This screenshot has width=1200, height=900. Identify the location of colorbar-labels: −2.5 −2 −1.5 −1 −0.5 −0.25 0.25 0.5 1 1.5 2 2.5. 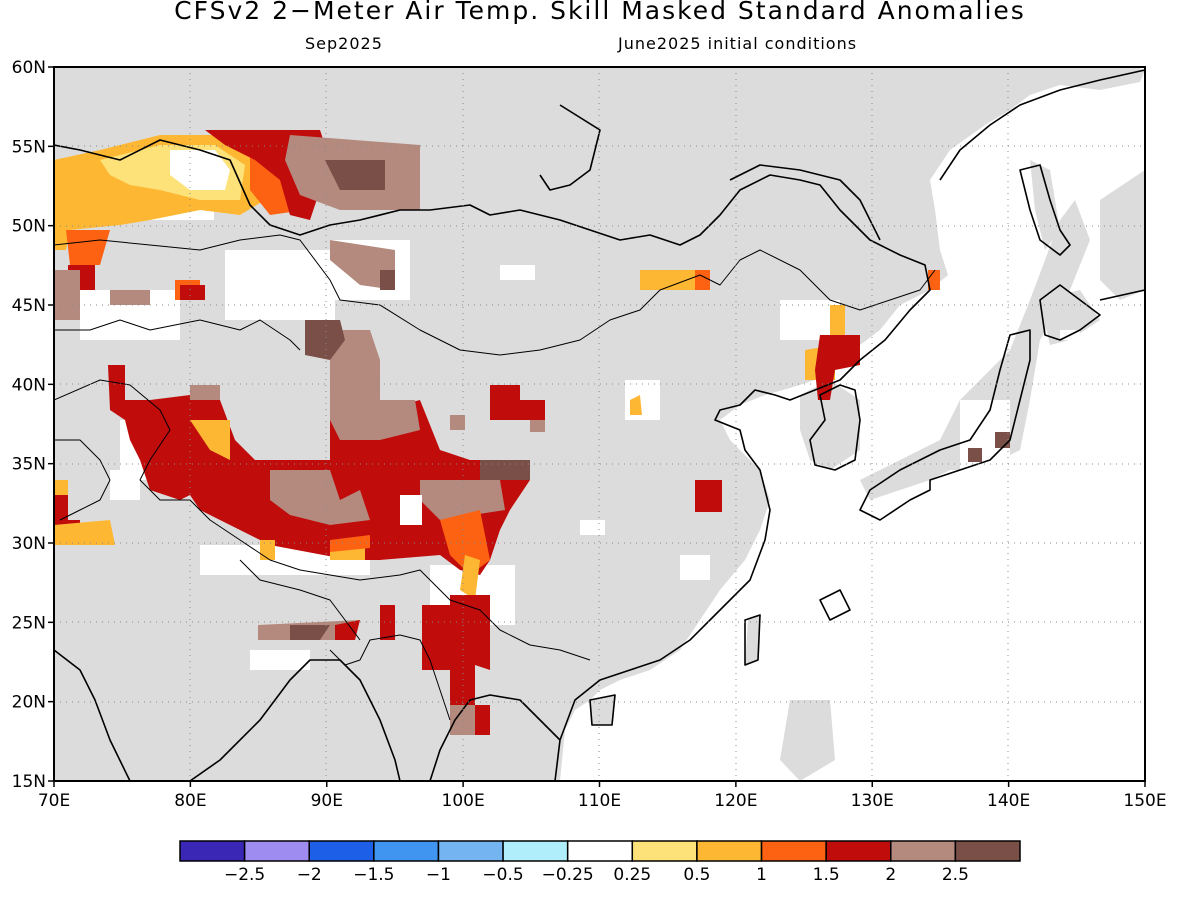
(596, 875).